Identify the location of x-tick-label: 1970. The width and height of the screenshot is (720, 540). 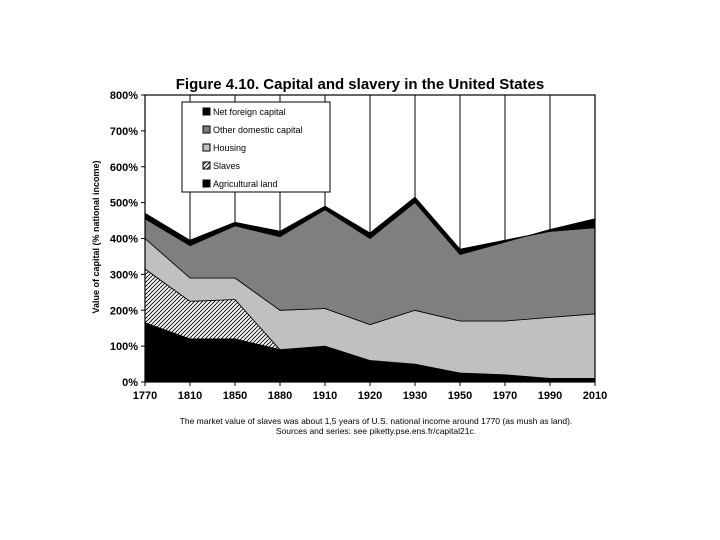
(505, 396).